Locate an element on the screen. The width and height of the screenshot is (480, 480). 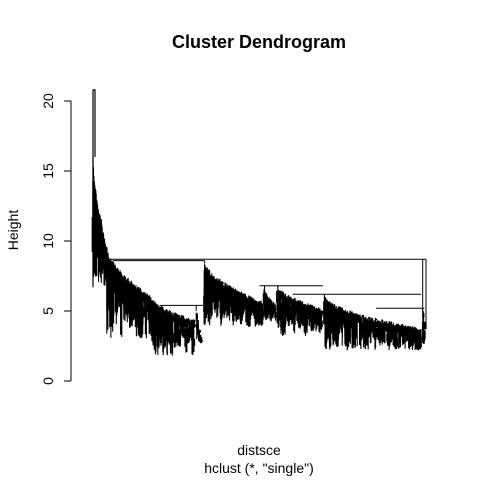
y-tick-label: 5 is located at coordinates (48, 311).